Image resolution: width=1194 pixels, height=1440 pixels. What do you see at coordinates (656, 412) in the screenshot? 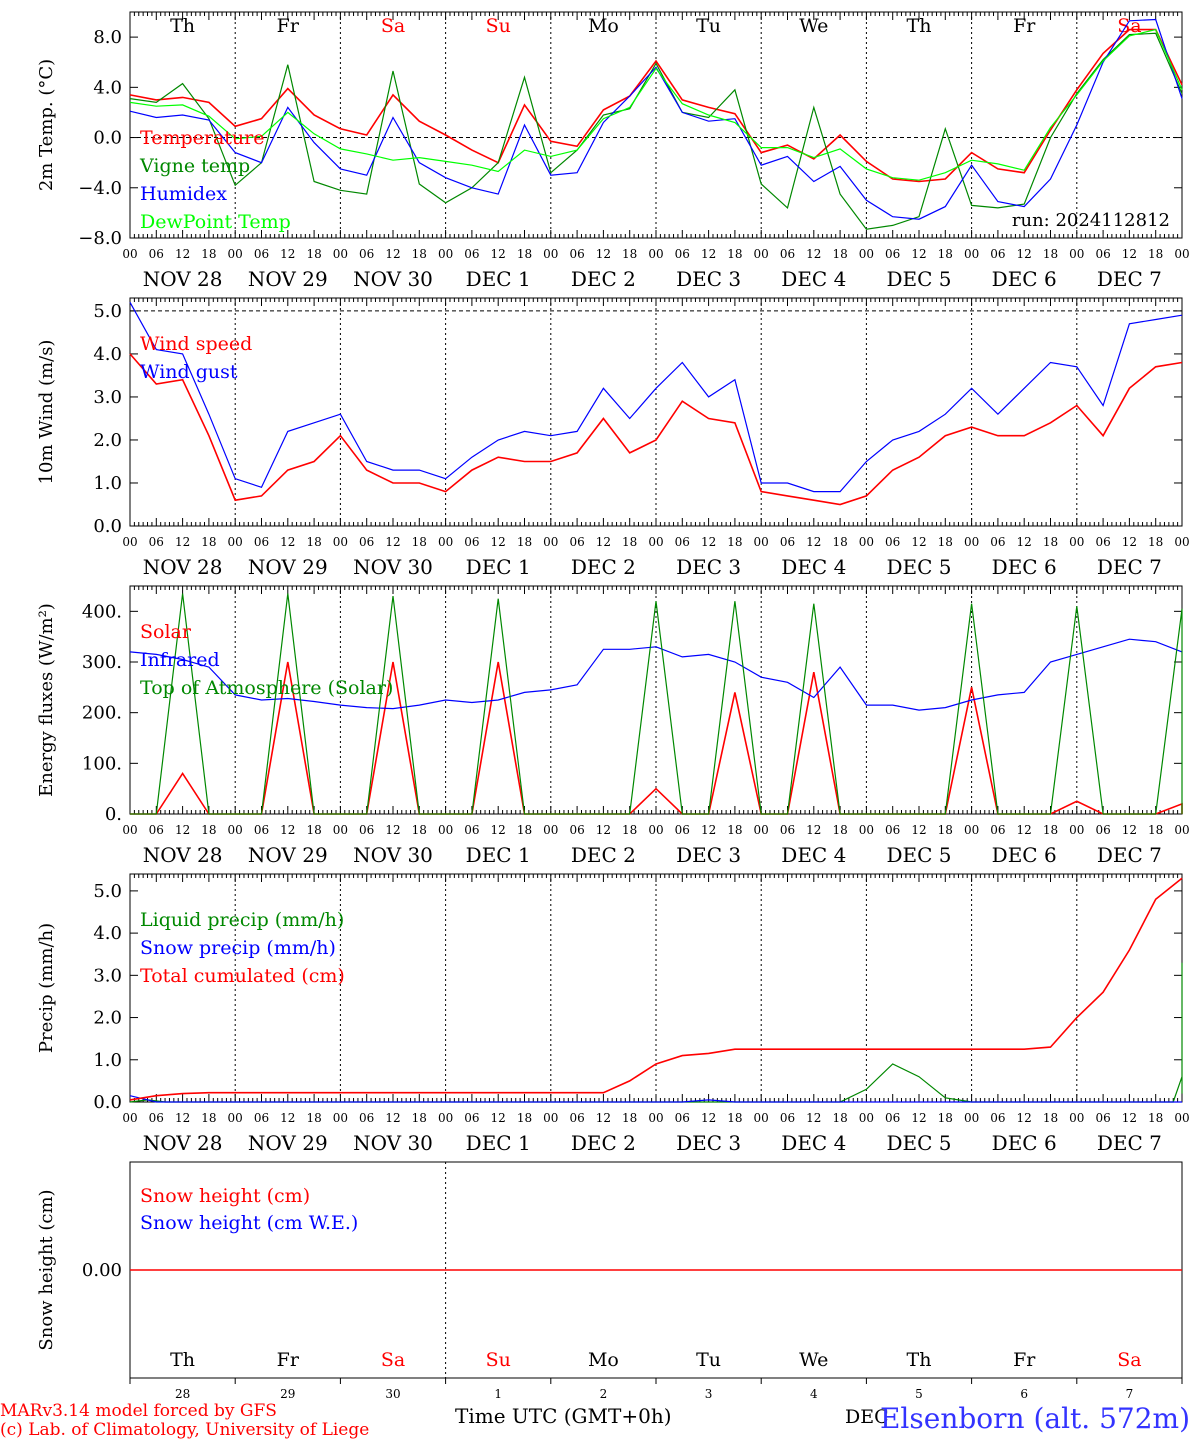
I see `plot-frame` at bounding box center [656, 412].